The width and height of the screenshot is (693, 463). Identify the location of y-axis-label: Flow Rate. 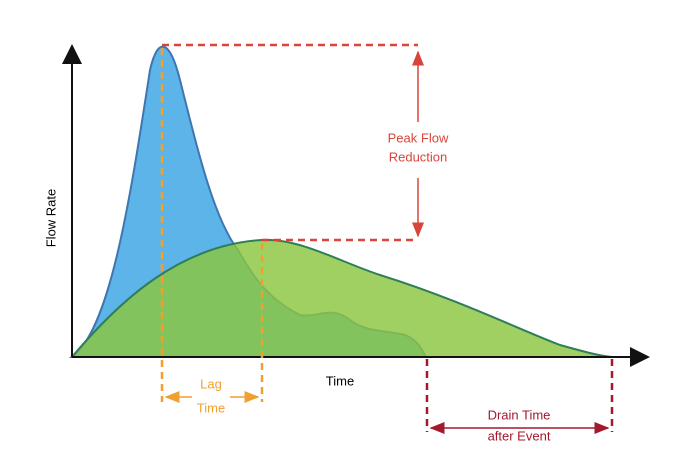
(50, 218).